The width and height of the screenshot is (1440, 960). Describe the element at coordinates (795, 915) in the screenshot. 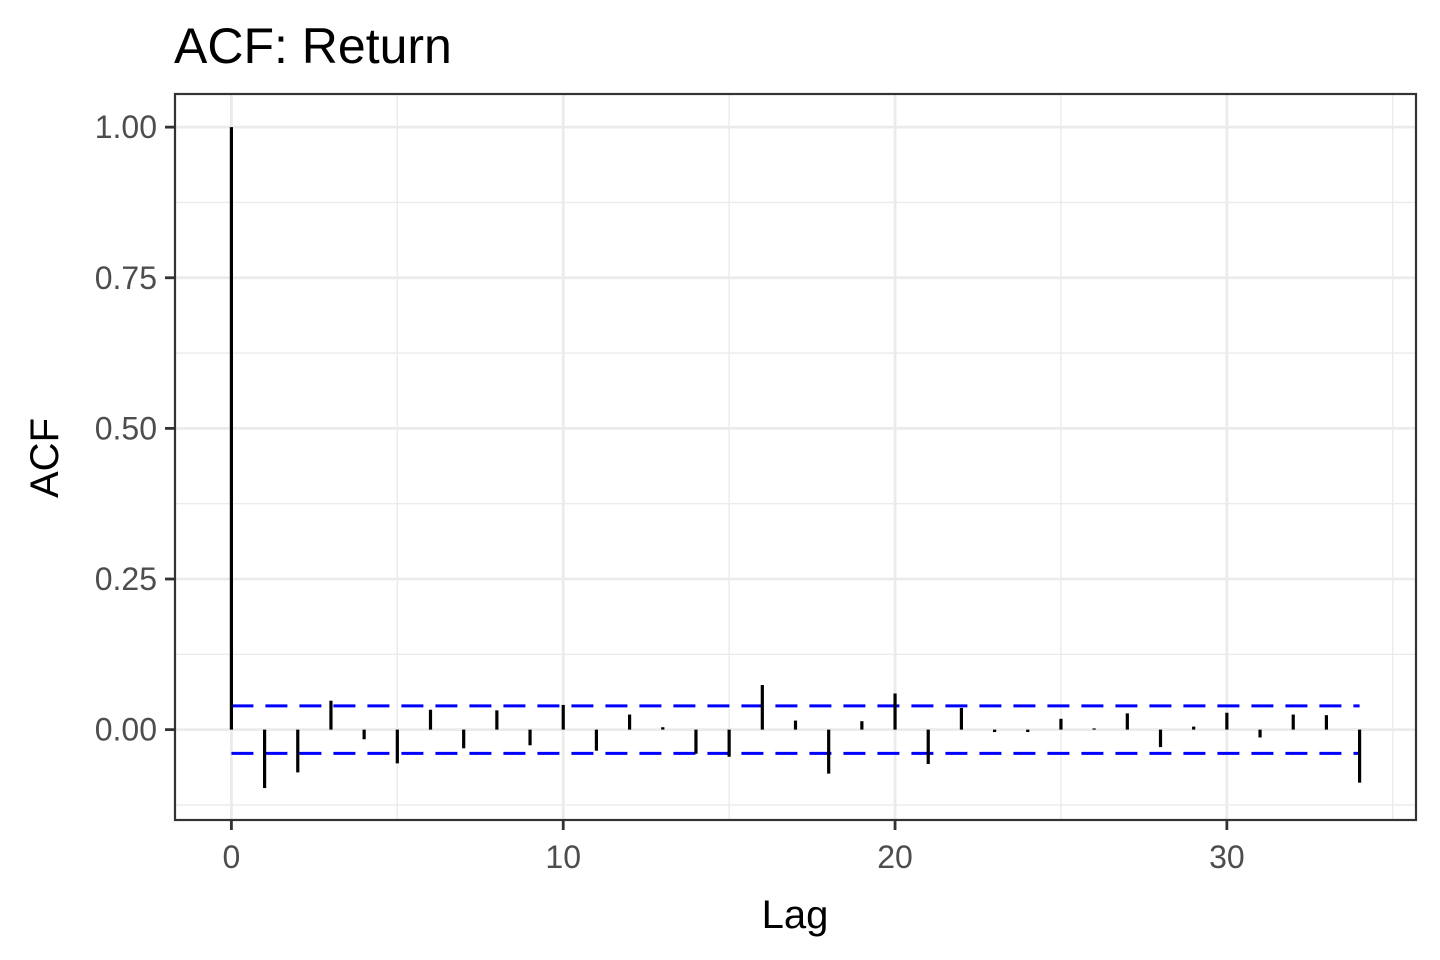

I see `x-axis-title: Lag` at that location.